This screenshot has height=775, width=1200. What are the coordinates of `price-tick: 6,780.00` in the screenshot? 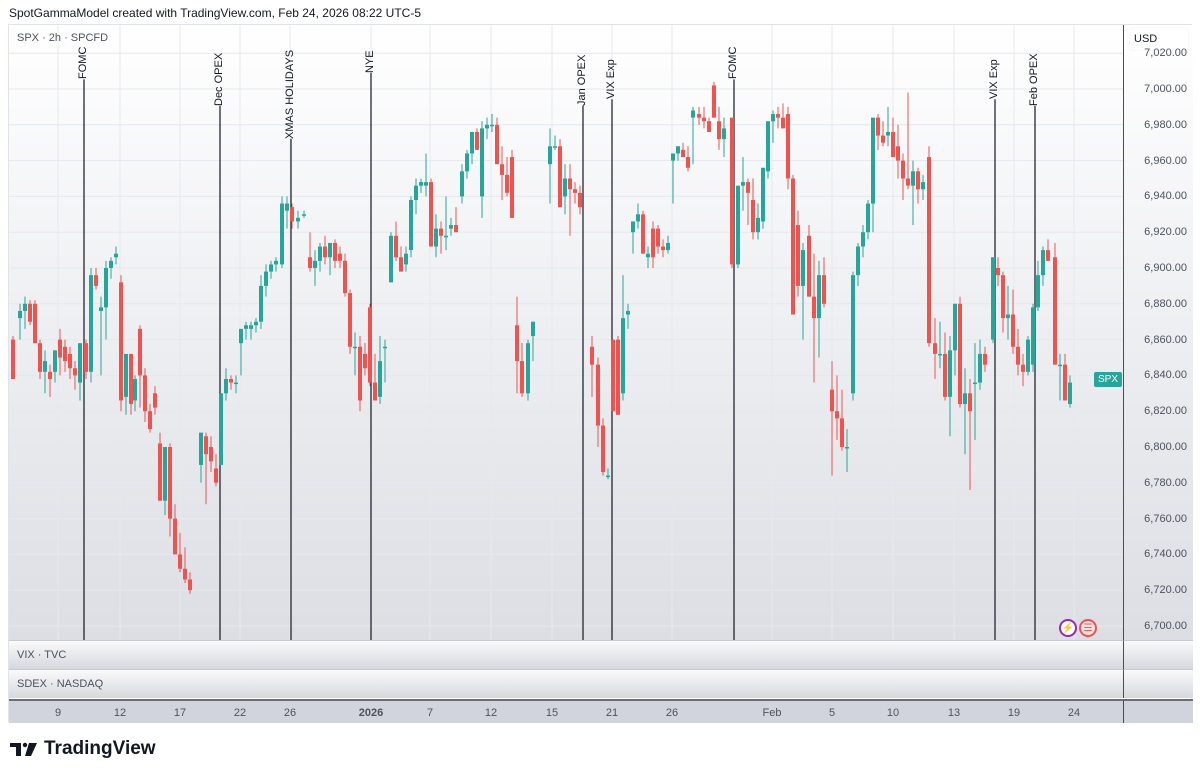 It's located at (1165, 482).